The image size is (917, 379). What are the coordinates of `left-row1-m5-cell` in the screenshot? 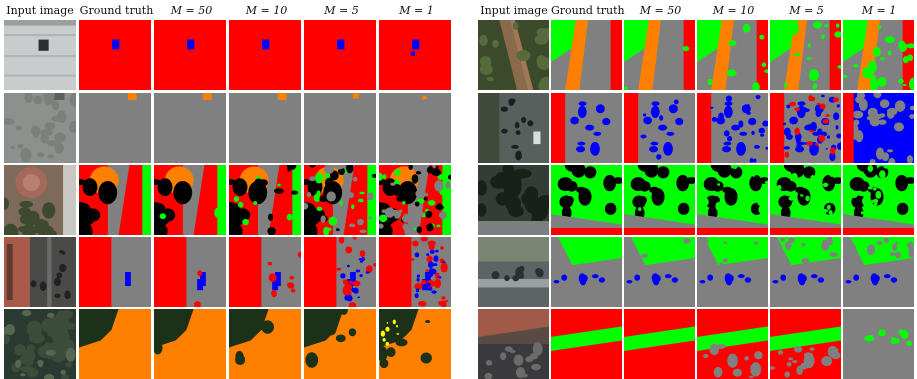 It's located at (340, 55).